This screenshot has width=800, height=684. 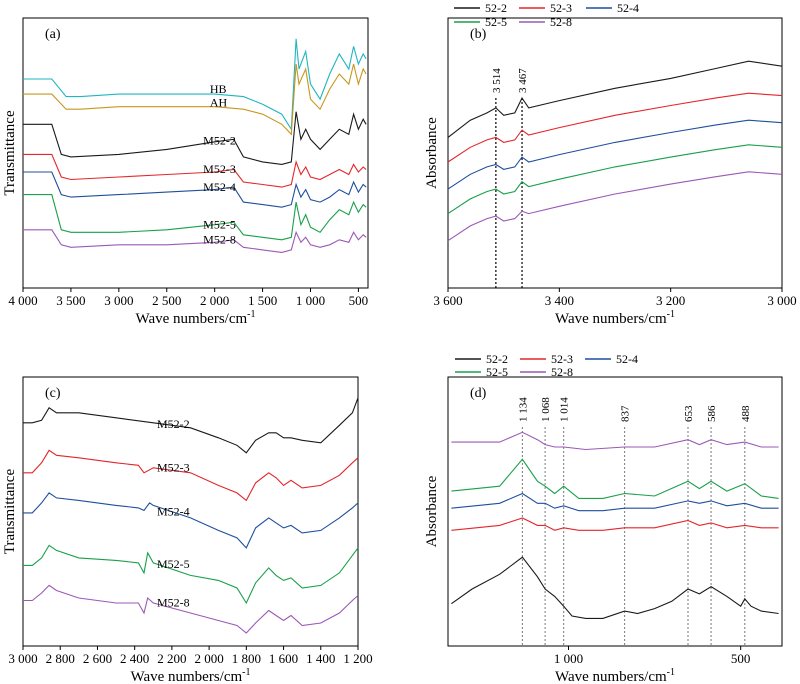 I want to click on x-tick-label: 1 200, so click(x=357, y=658).